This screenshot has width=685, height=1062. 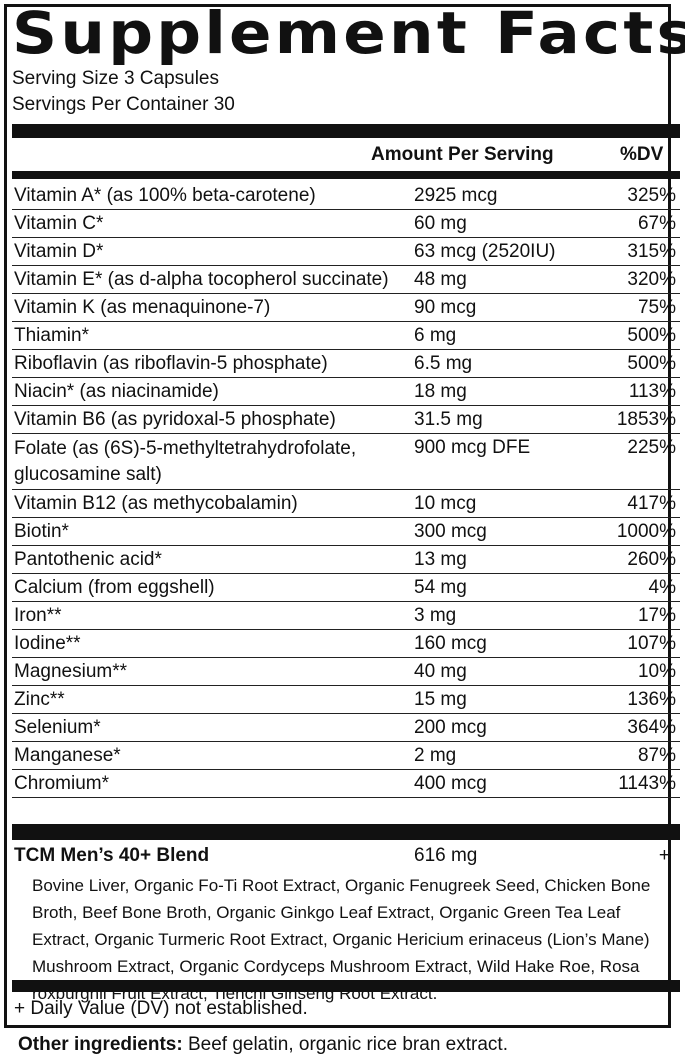 What do you see at coordinates (456, 195) in the screenshot?
I see `nutrient-amount: 2925 mcg` at bounding box center [456, 195].